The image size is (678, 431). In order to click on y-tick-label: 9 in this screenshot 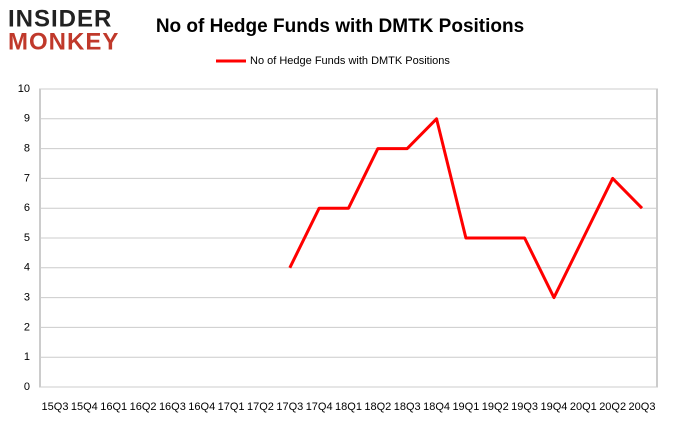, I will do `click(27, 119)`.